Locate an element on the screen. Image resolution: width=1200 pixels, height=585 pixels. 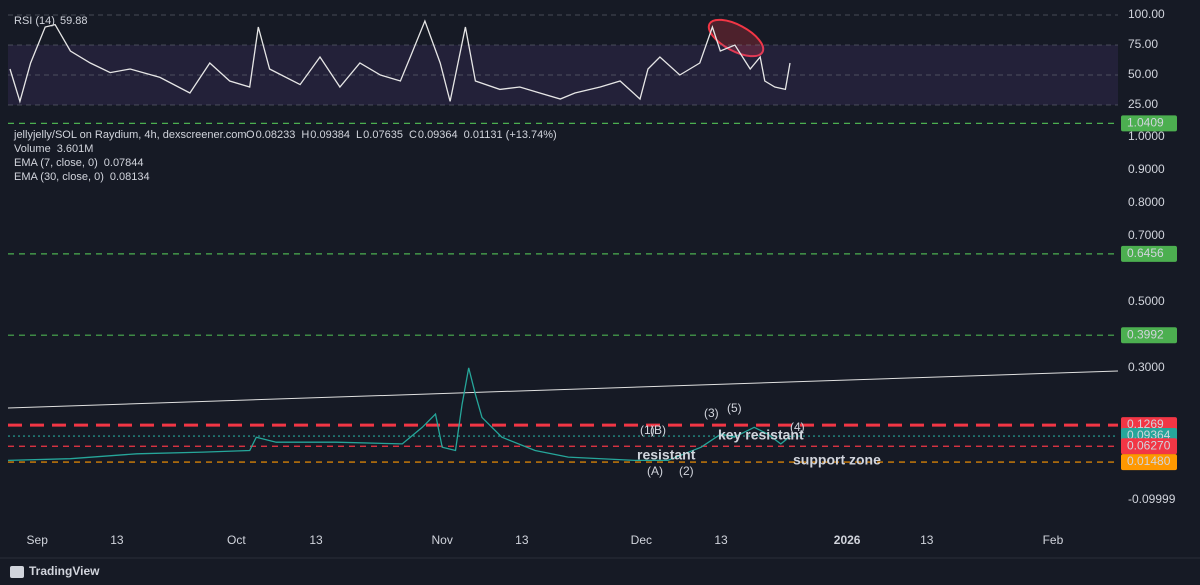
annotation: (A) is located at coordinates (655, 471).